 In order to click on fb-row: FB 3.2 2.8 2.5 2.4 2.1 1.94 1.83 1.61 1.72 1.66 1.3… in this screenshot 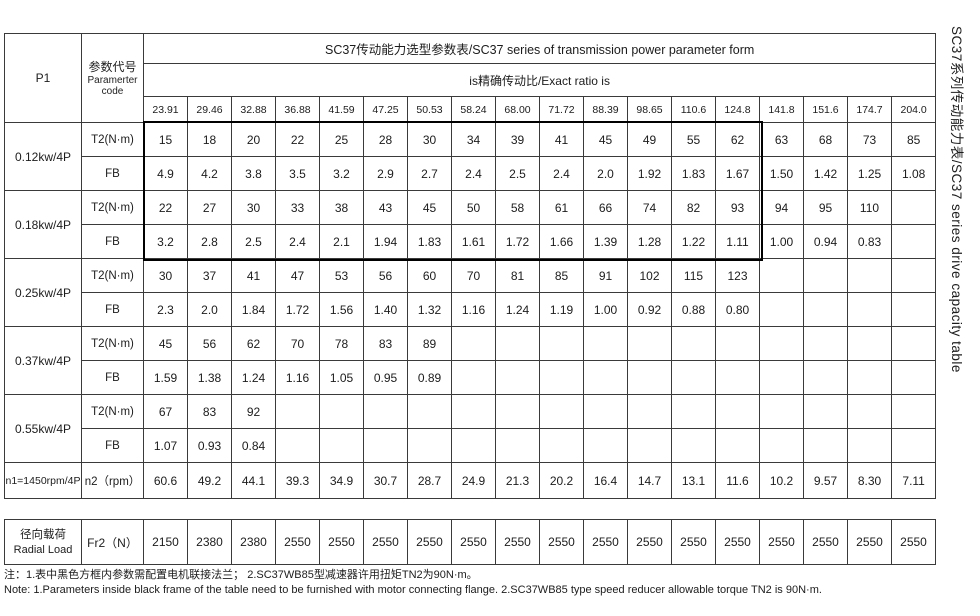, I will do `click(471, 241)`.